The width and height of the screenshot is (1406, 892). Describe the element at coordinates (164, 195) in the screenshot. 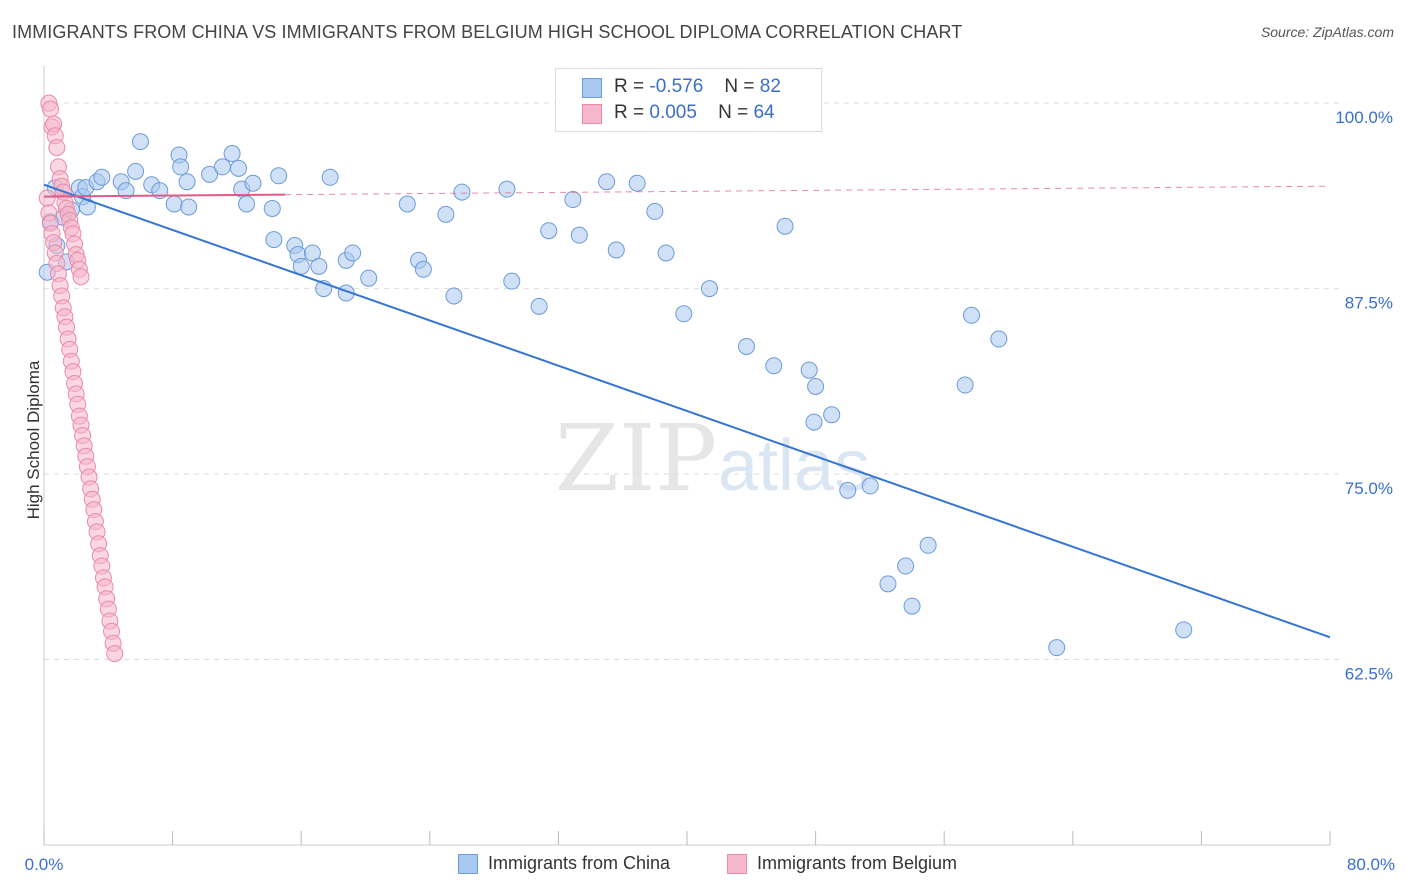

I see `belgium-trend-line-solid` at that location.